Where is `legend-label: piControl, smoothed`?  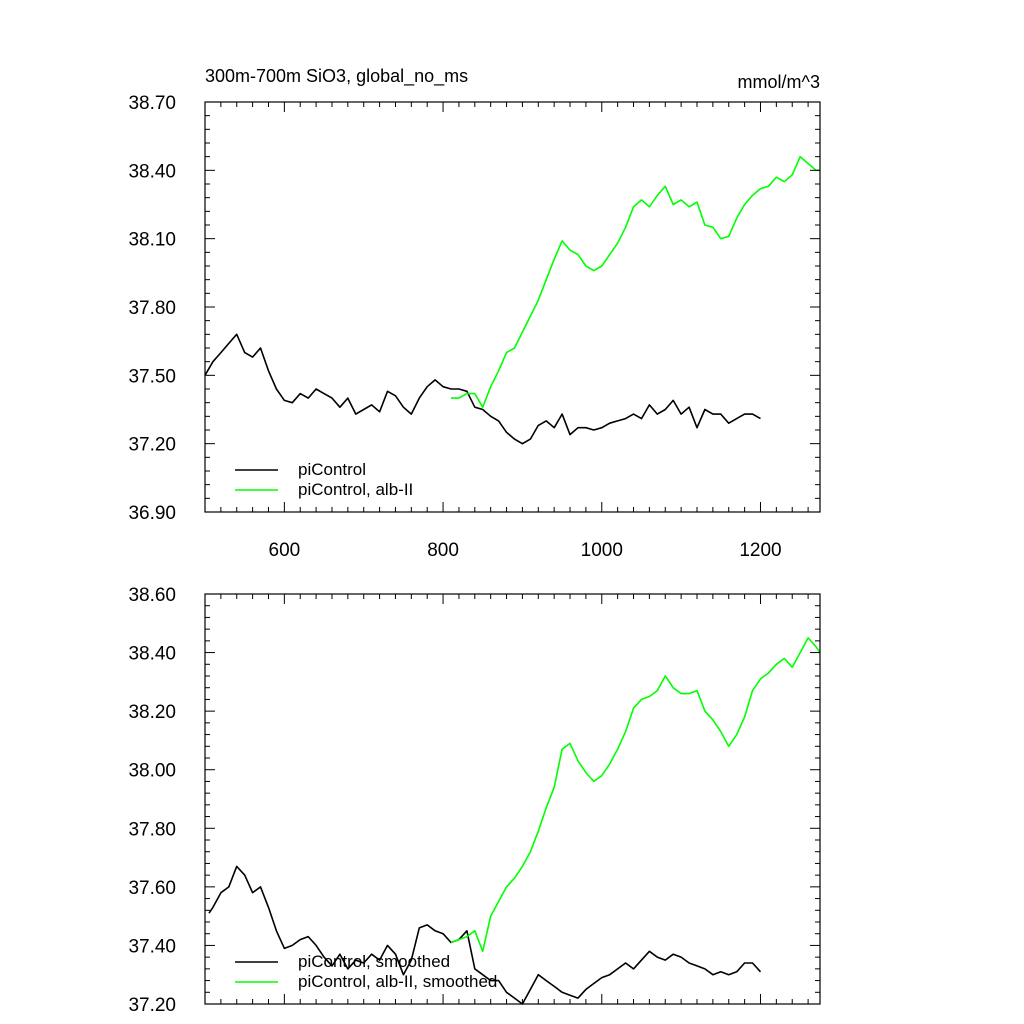
legend-label: piControl, smoothed is located at coordinates (374, 961).